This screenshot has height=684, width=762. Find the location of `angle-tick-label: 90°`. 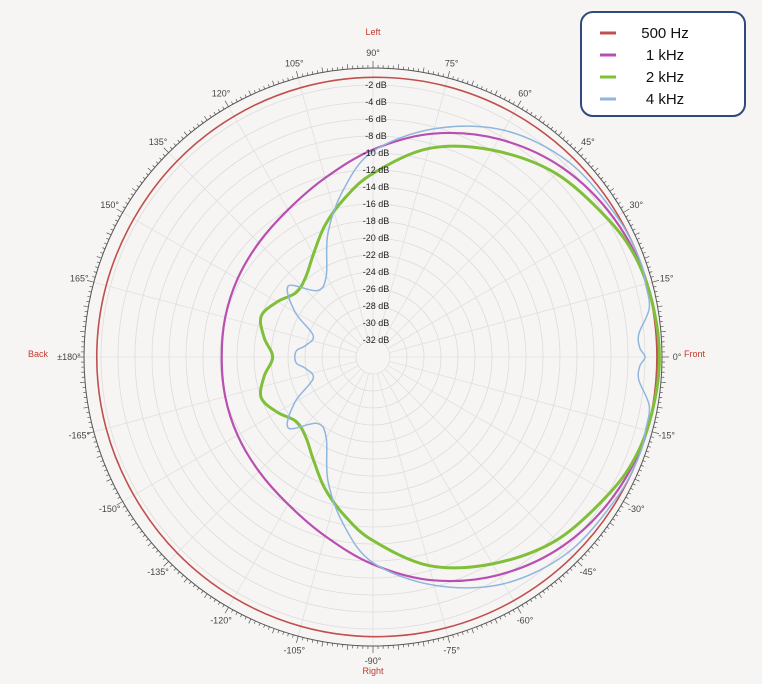

angle-tick-label: 90° is located at coordinates (373, 53).